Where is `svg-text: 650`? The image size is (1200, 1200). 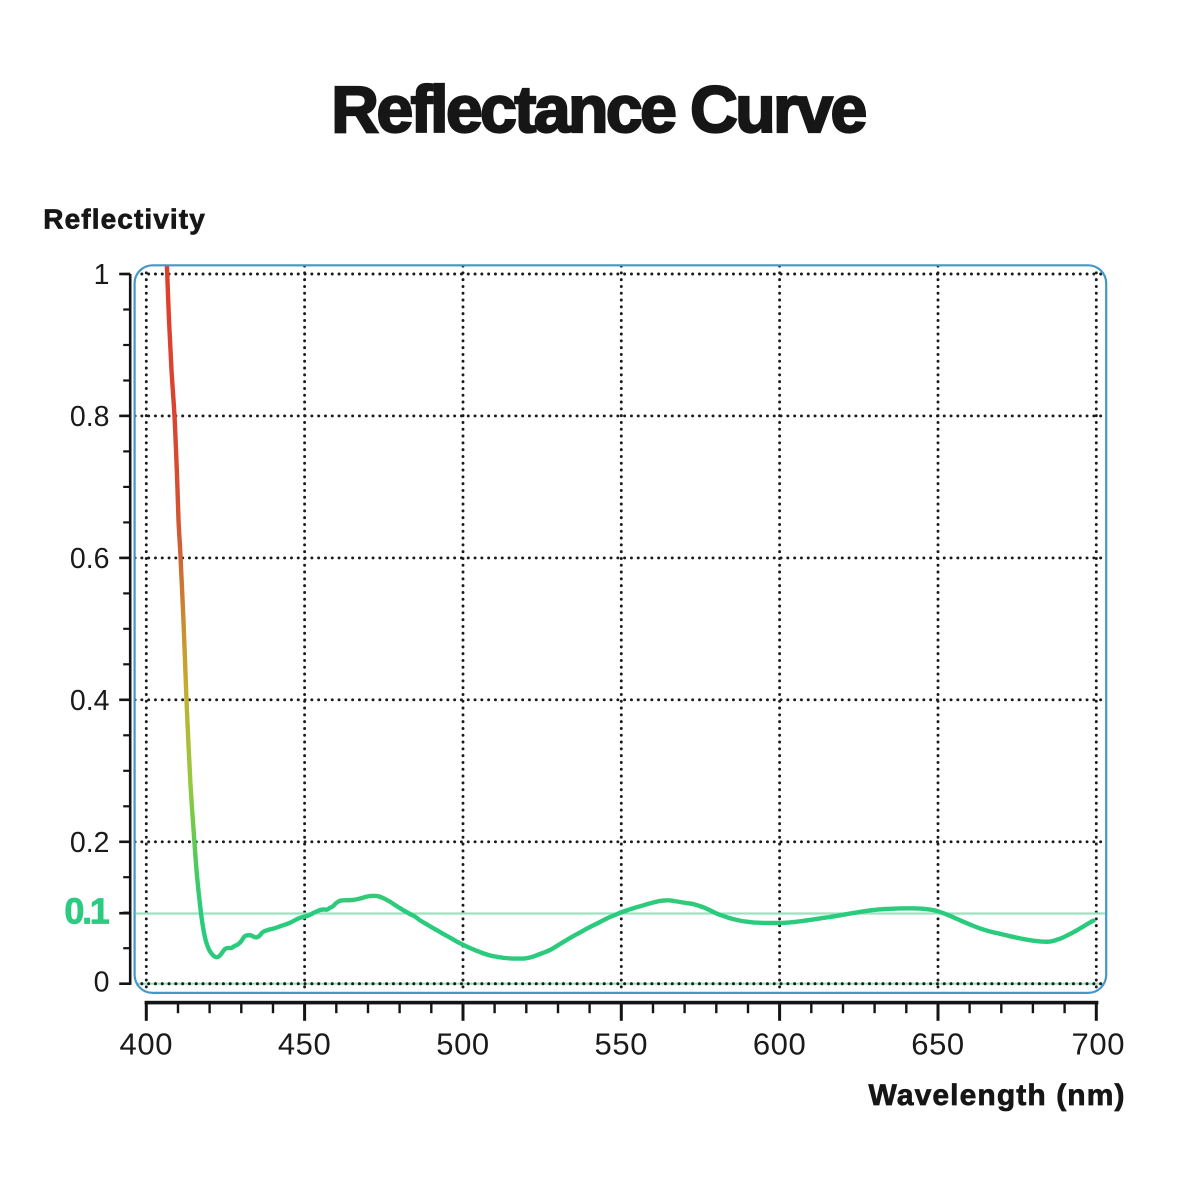 svg-text: 650 is located at coordinates (938, 1044).